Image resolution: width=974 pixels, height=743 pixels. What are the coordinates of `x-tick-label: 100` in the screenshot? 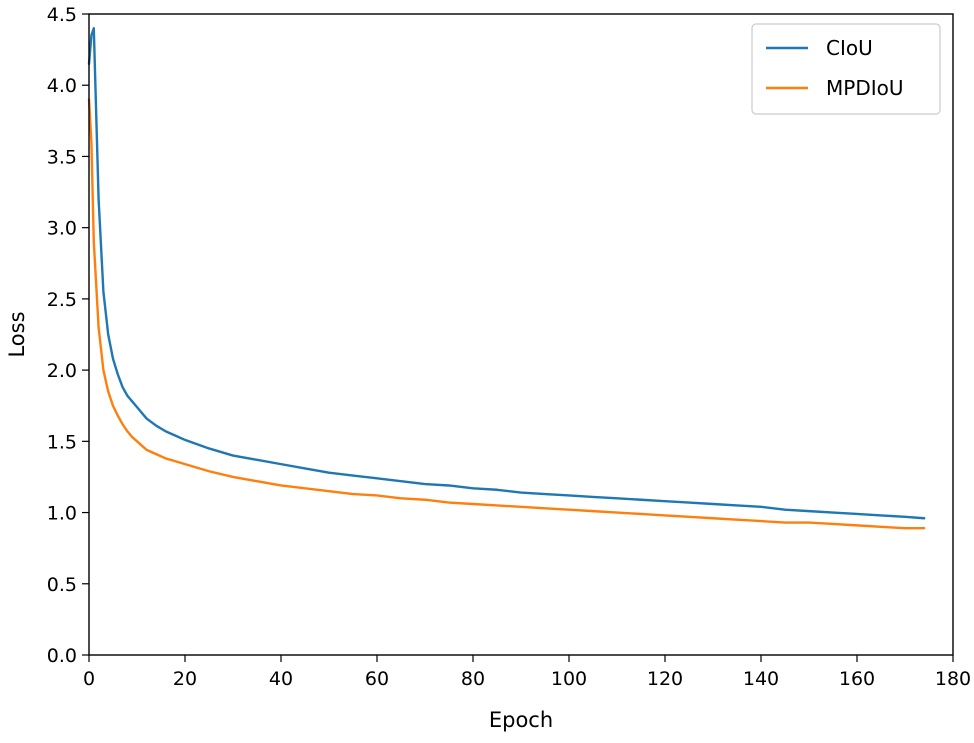 It's located at (569, 679).